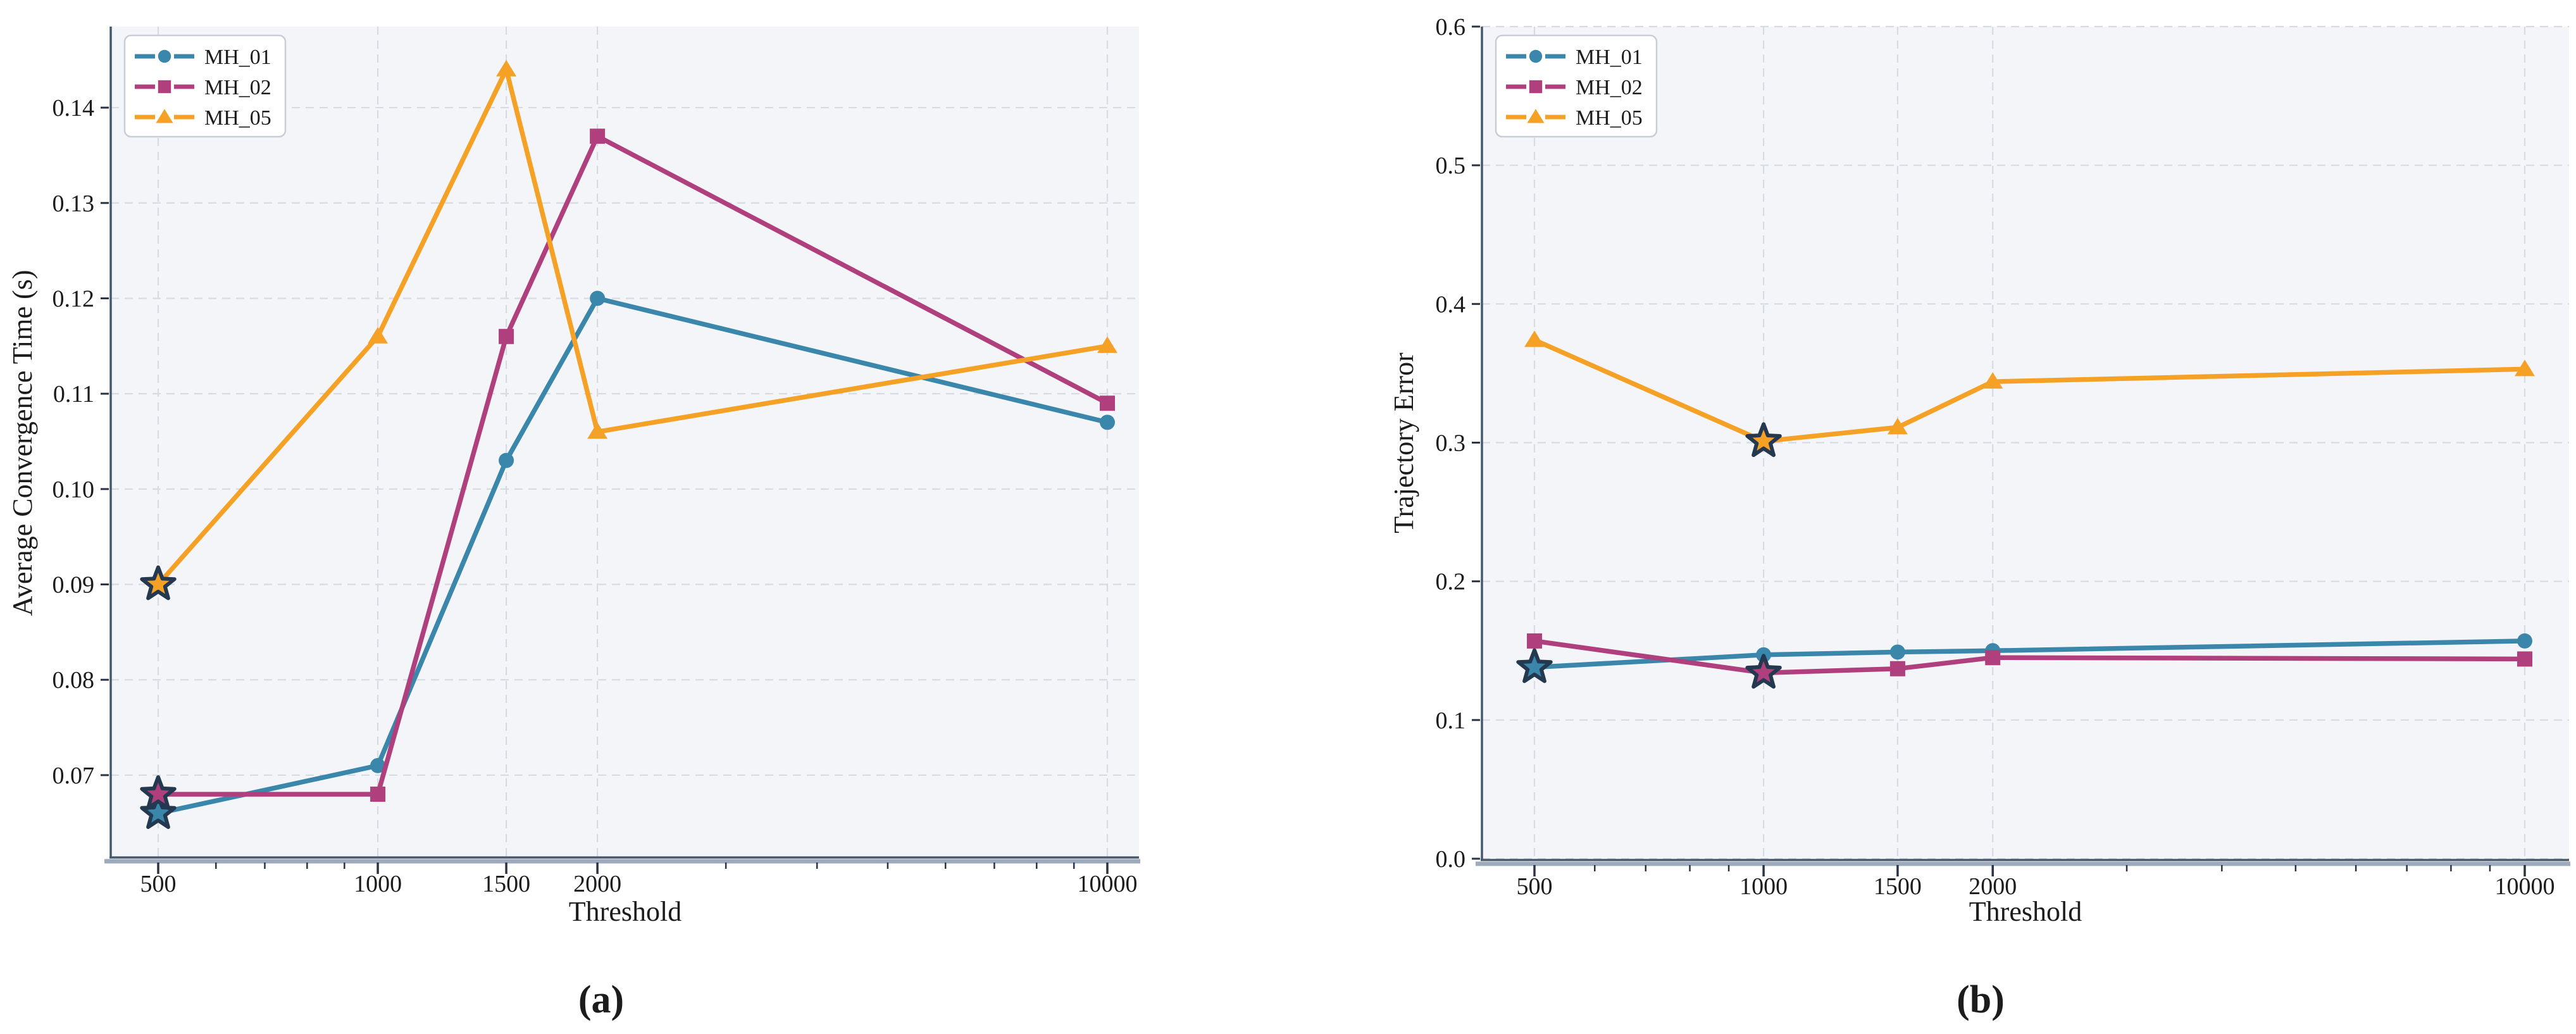  What do you see at coordinates (2025, 911) in the screenshot?
I see `chart-b-xlabel: Threshold` at bounding box center [2025, 911].